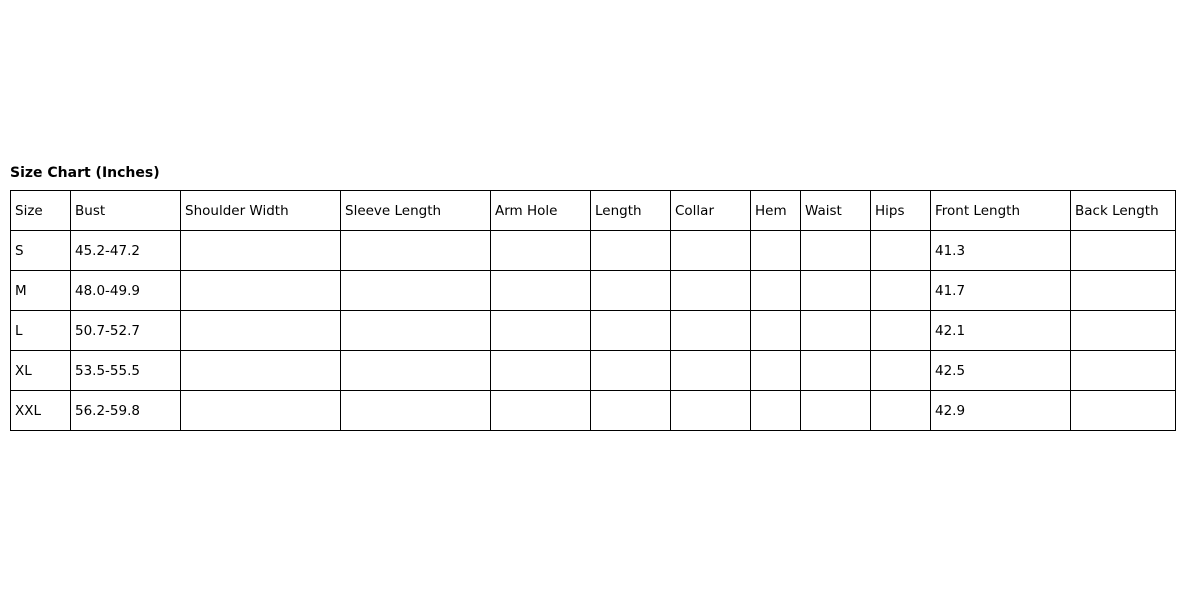 This screenshot has height=600, width=1190. I want to click on table-cell: 41.7, so click(1000, 290).